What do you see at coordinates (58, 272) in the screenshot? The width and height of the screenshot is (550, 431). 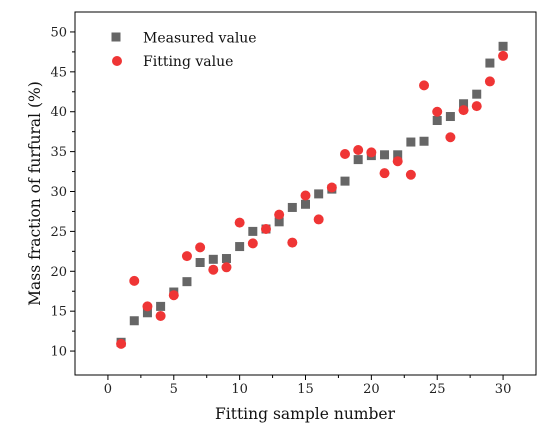 I see `y-tick-label: 20` at bounding box center [58, 272].